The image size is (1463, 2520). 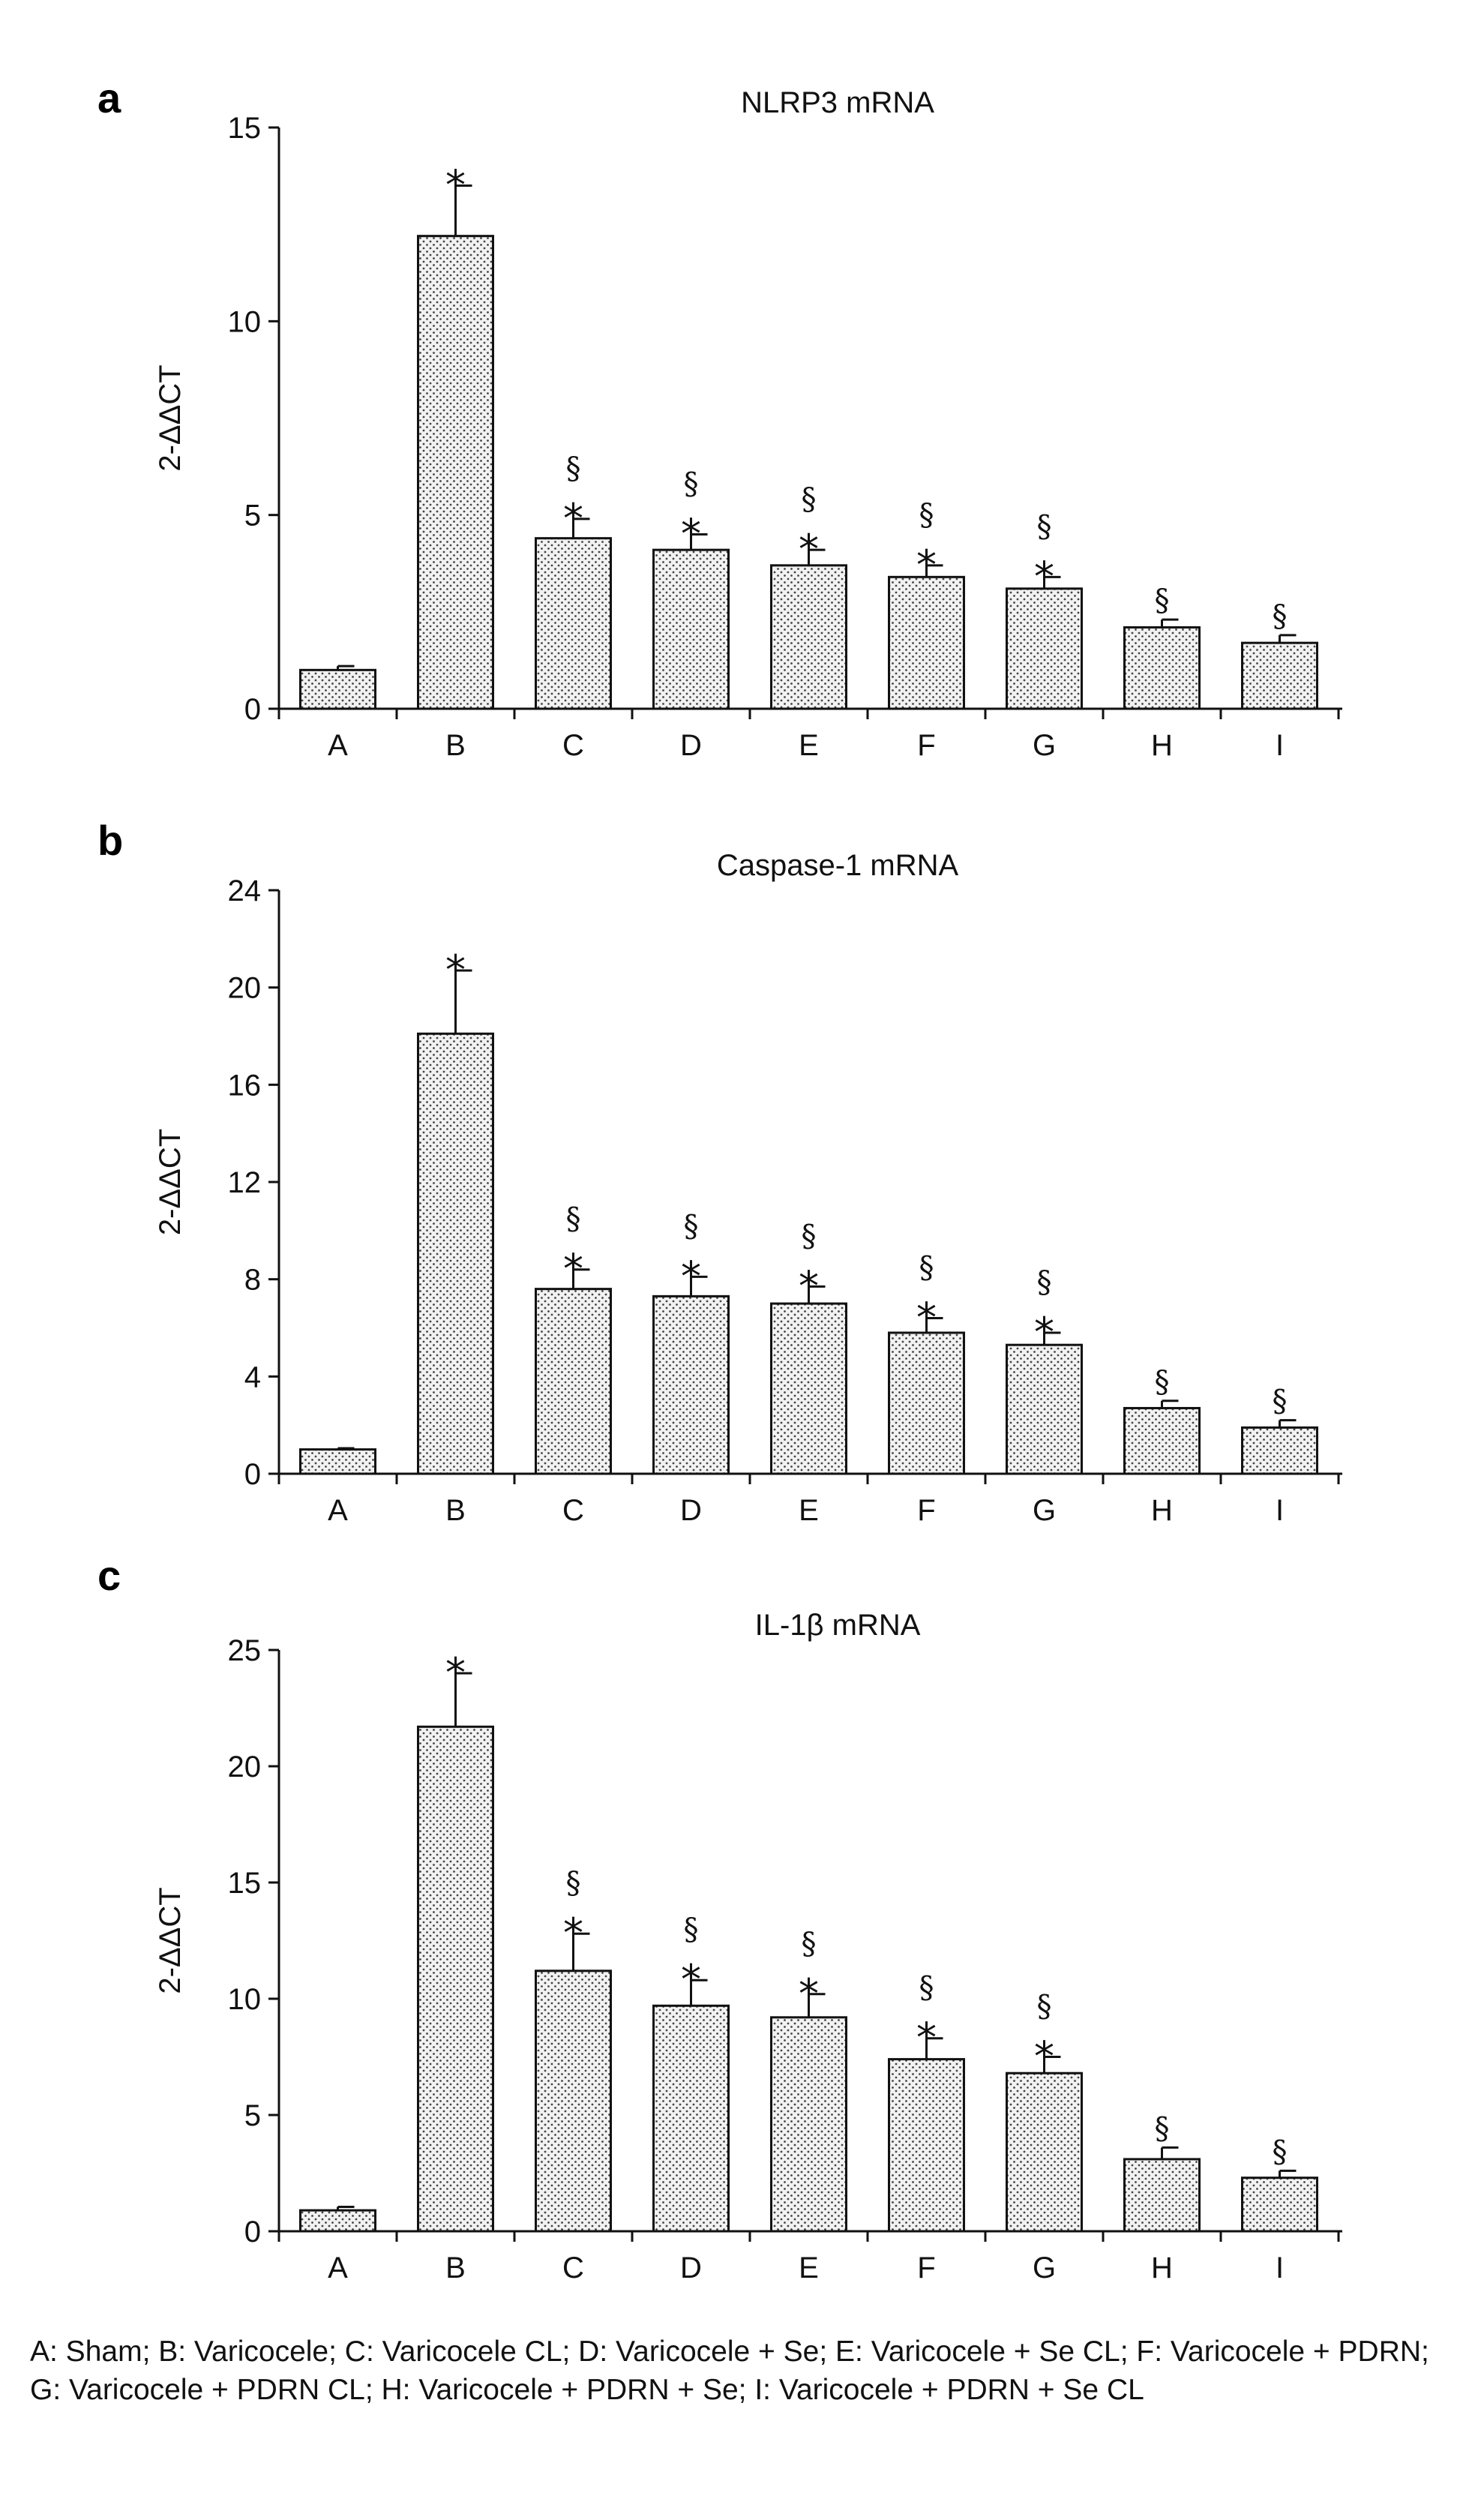 I want to click on chart-title: NLRP3 mRNA, so click(x=837, y=102).